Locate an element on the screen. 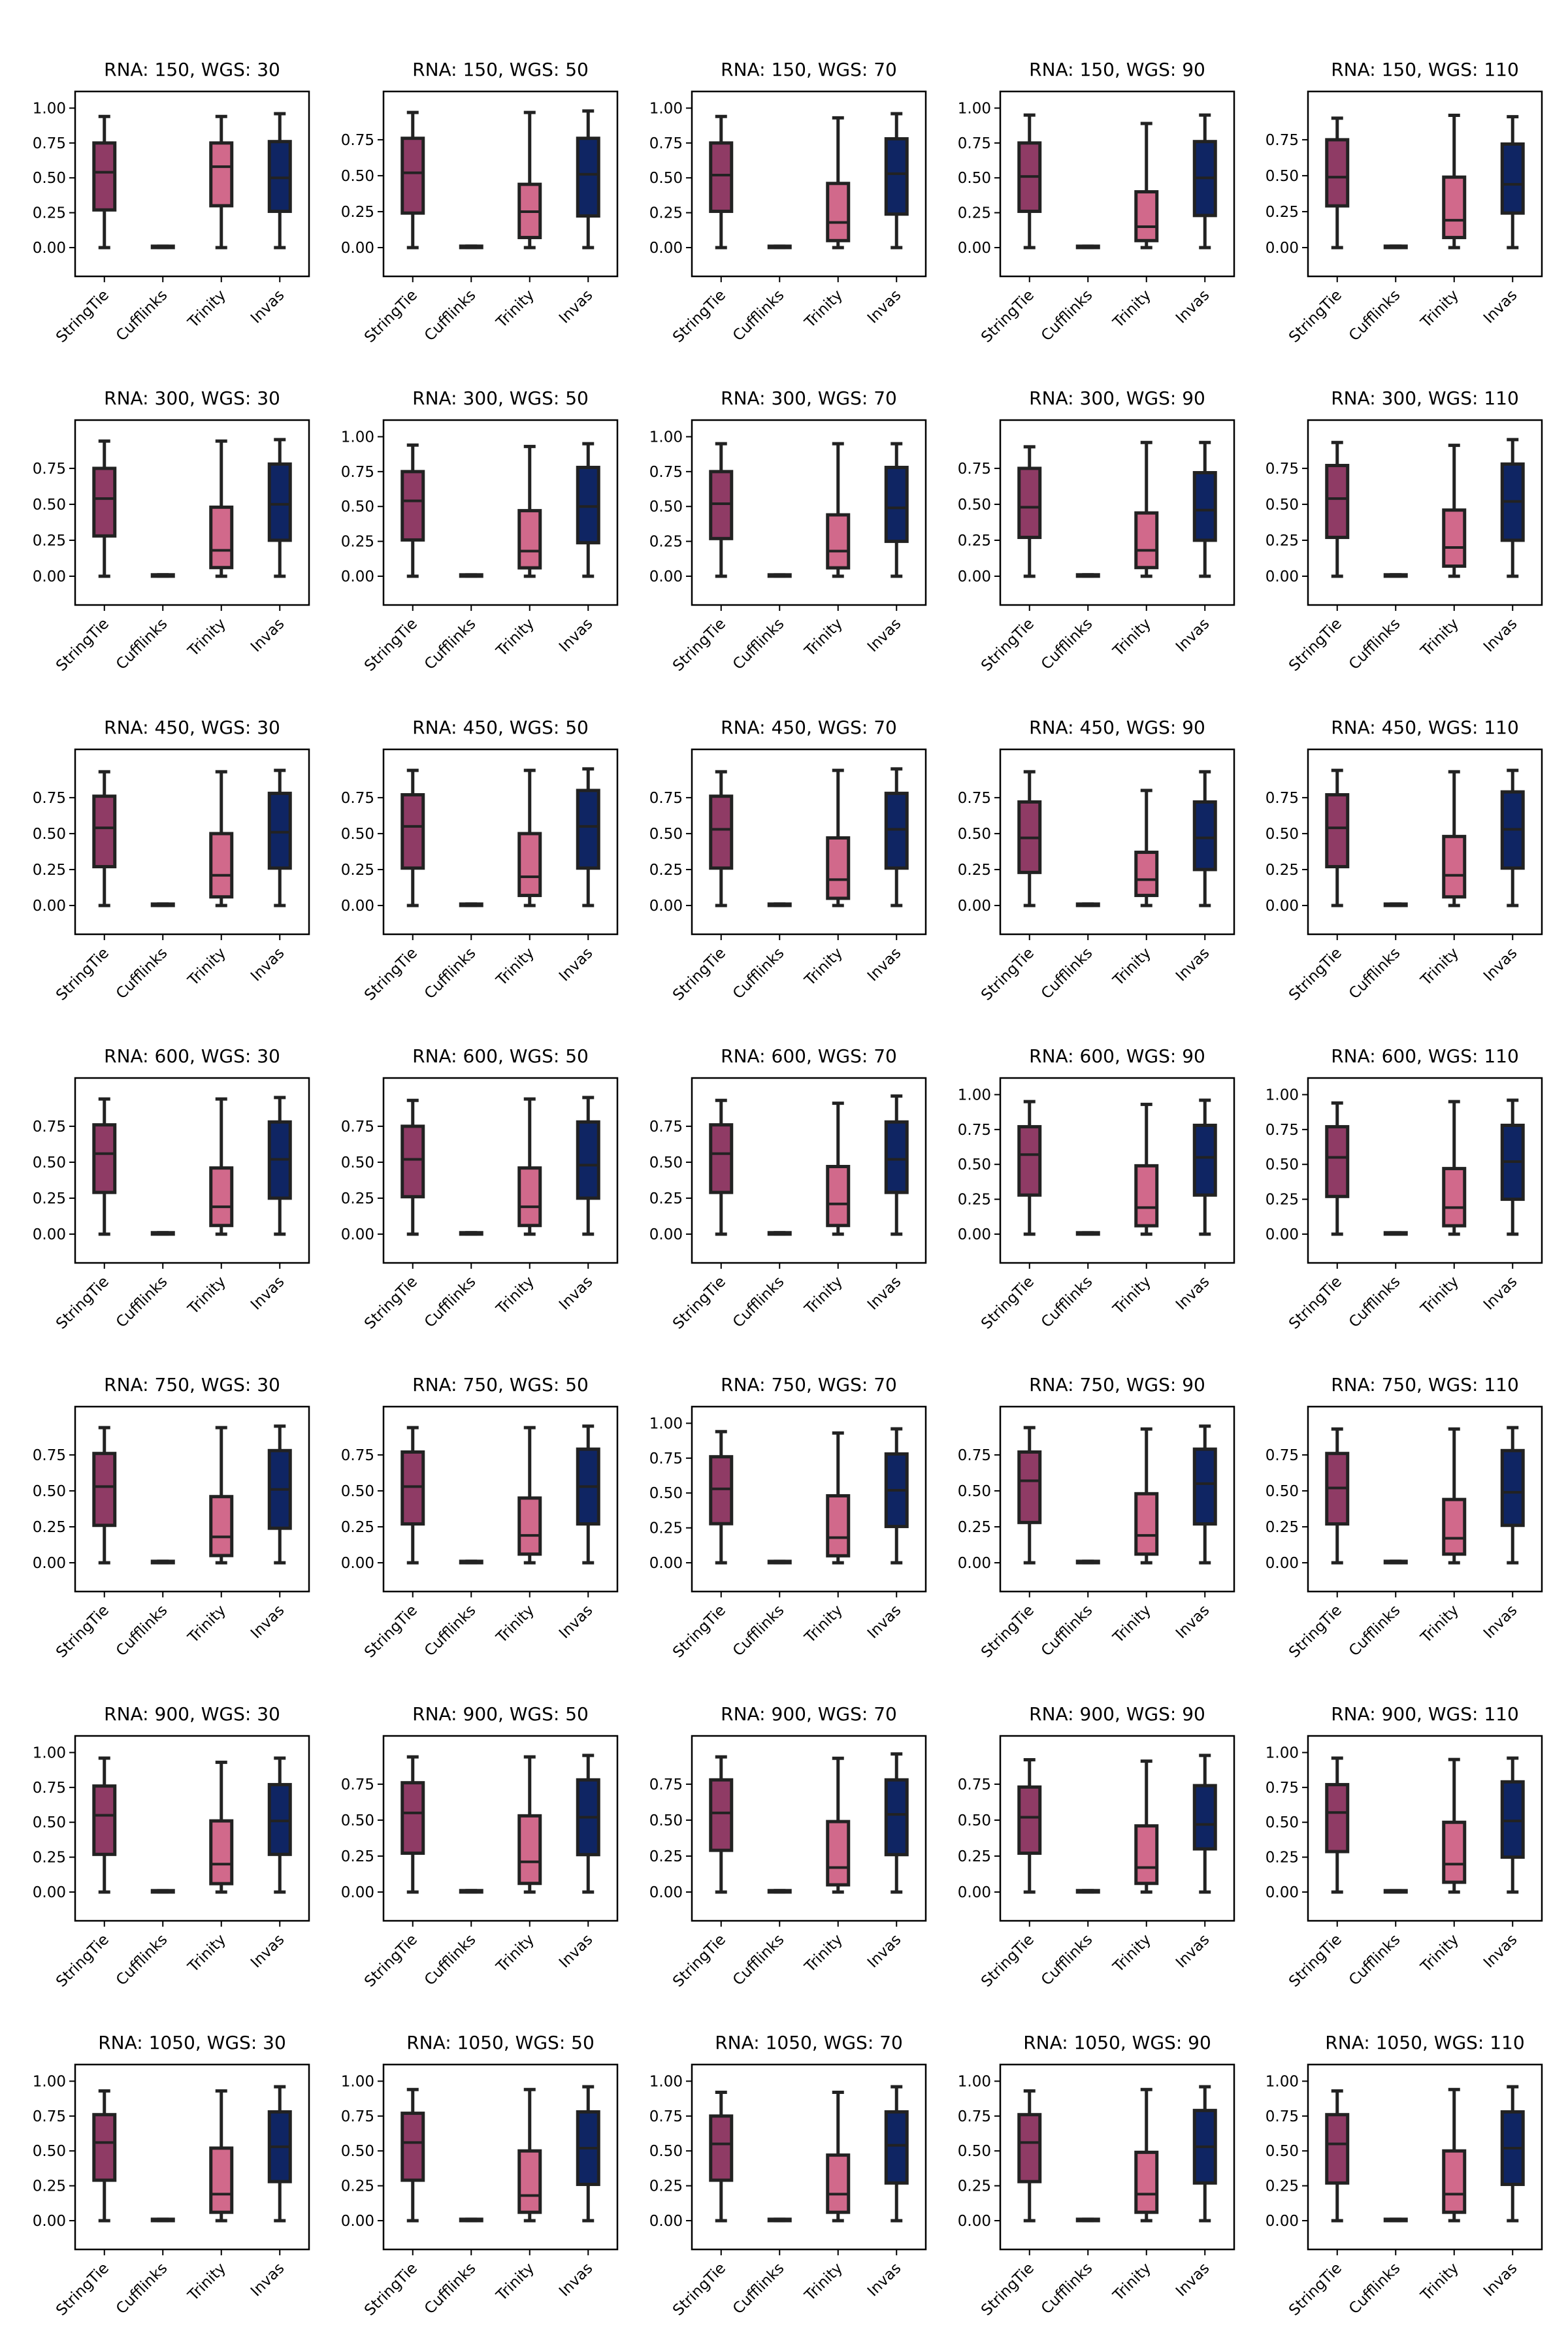 The width and height of the screenshot is (1568, 2352). y-tick-label: 1.00 is located at coordinates (974, 108).